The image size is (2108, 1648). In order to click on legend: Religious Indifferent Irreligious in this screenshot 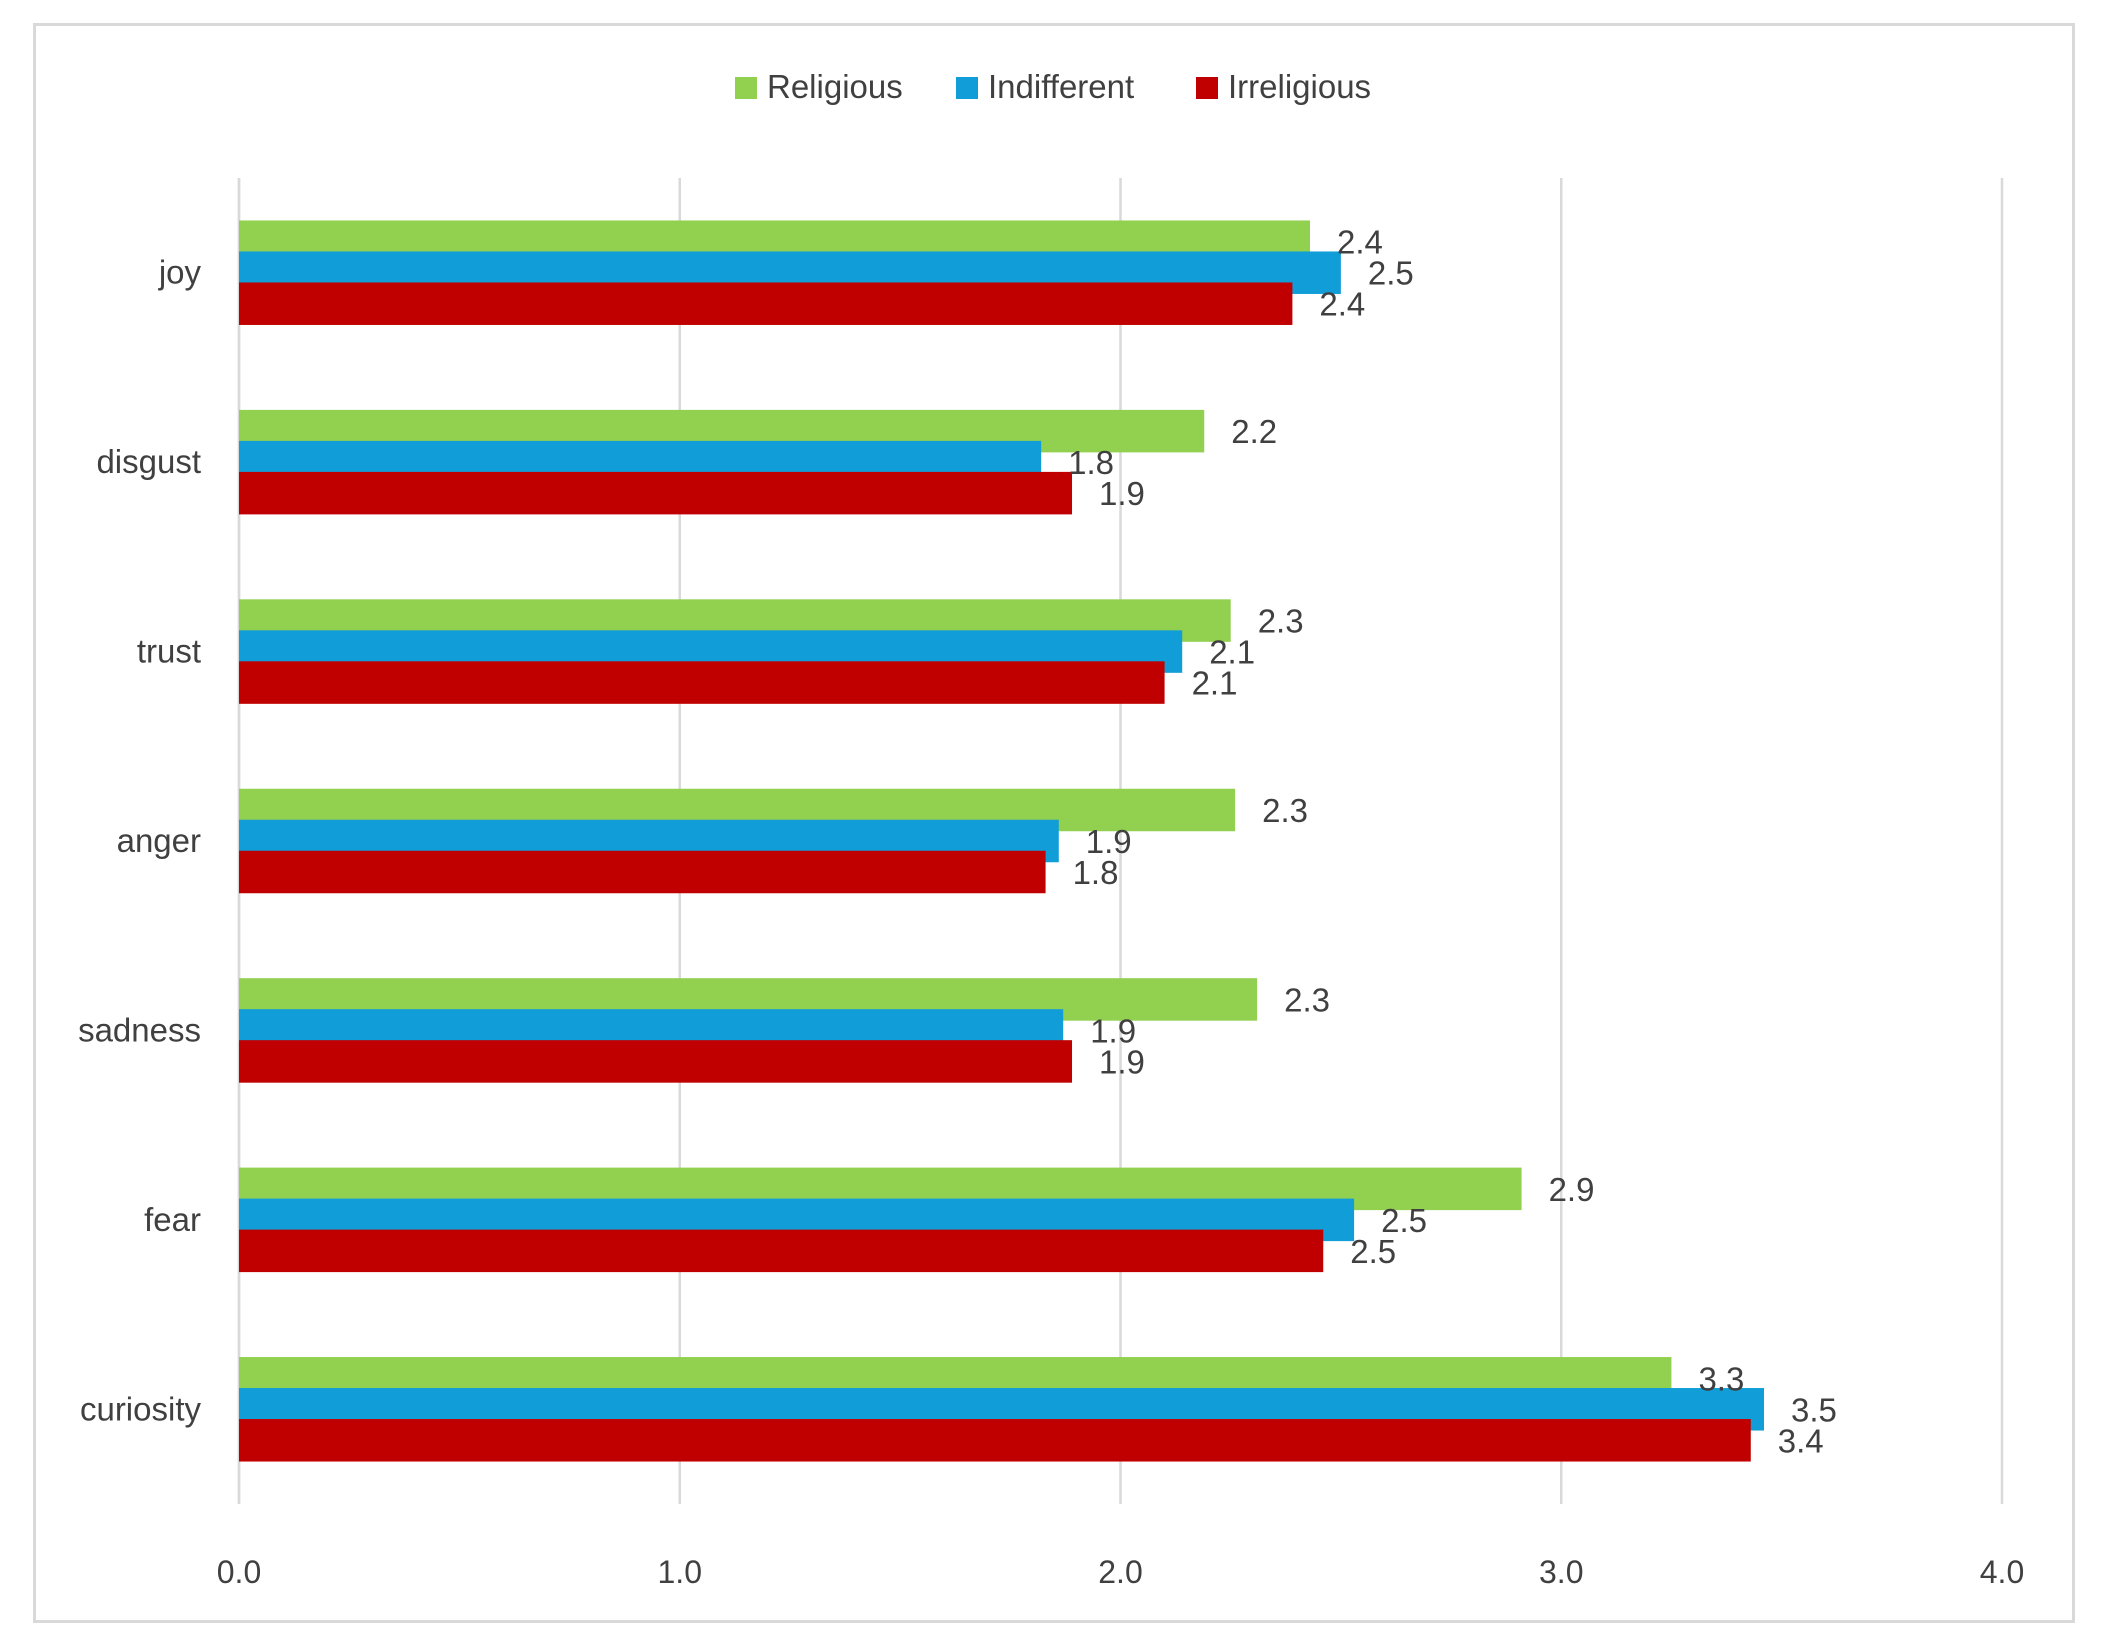, I will do `click(1053, 86)`.